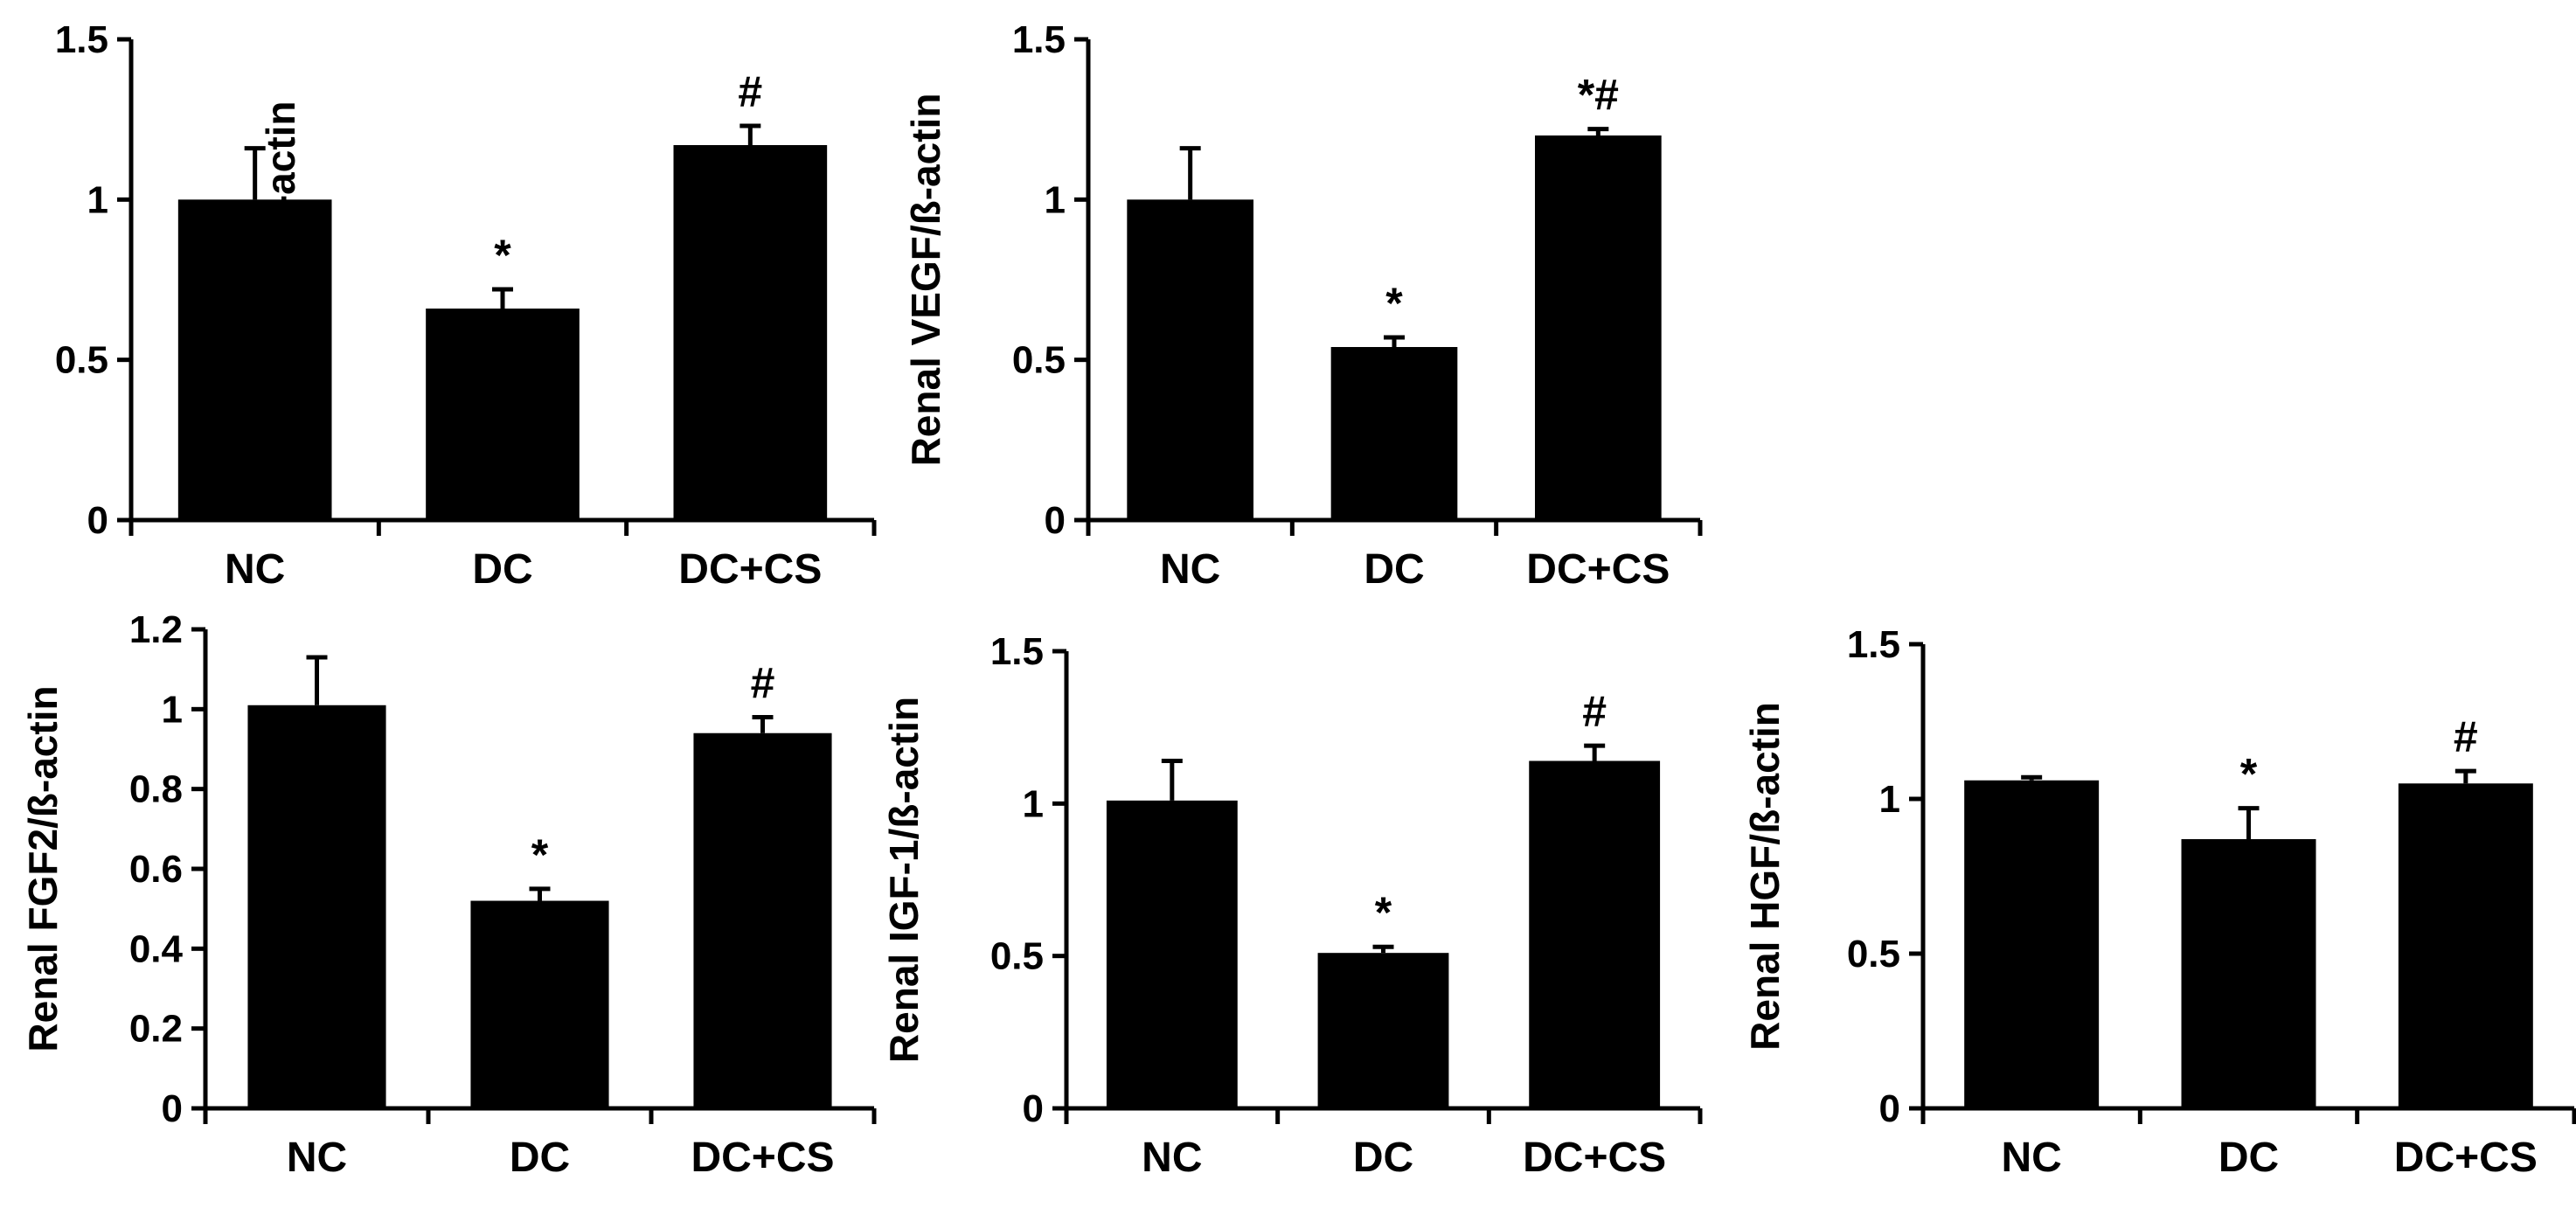  I want to click on y-axis-label: Renal VEGF/ß-actin, so click(926, 280).